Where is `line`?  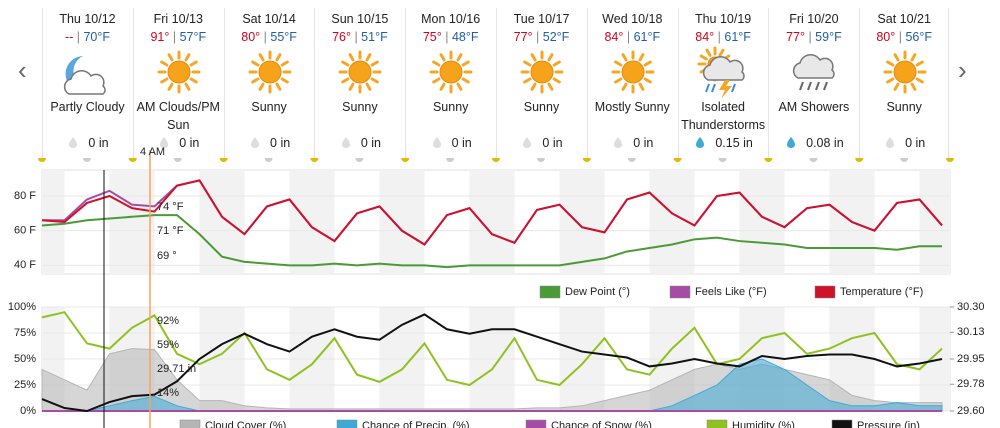 line is located at coordinates (491, 241).